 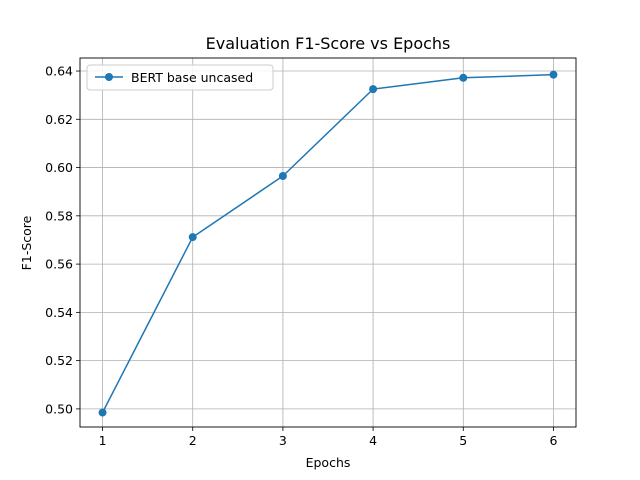 I want to click on y-tick-label: 0.52, so click(x=59, y=360).